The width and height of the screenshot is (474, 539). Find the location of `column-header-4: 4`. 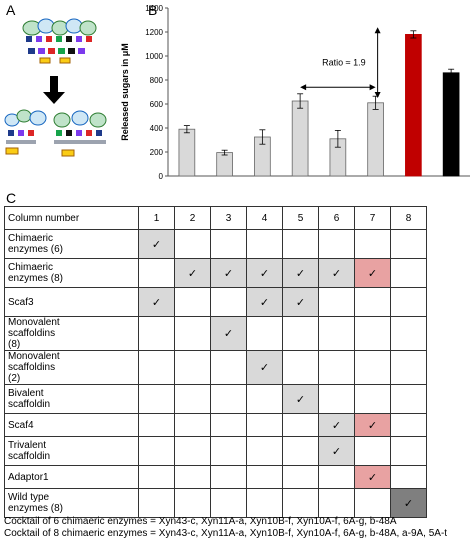

column-header-4: 4 is located at coordinates (264, 218).